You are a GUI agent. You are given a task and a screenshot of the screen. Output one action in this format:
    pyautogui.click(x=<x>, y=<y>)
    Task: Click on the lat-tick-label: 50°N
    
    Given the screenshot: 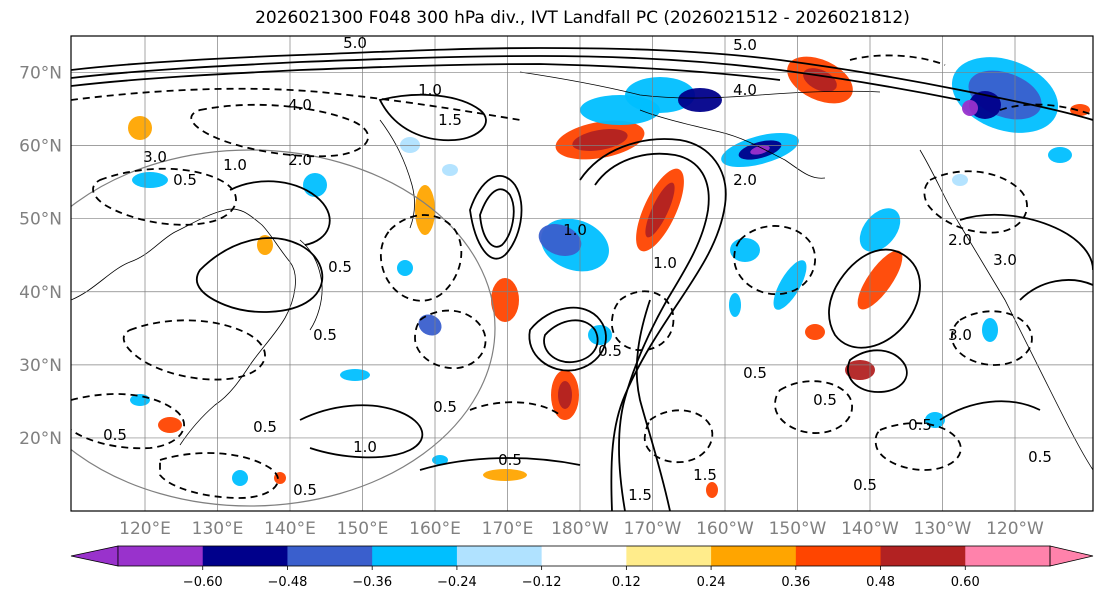 What is the action you would take?
    pyautogui.click(x=40, y=220)
    